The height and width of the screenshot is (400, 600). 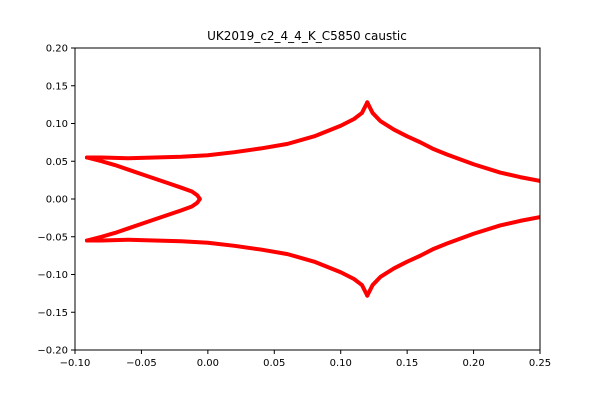 I want to click on x-axis: −0.10 −0.05 0.00 0.05 0.10 0.15 0.20 0.25, so click(x=305, y=359).